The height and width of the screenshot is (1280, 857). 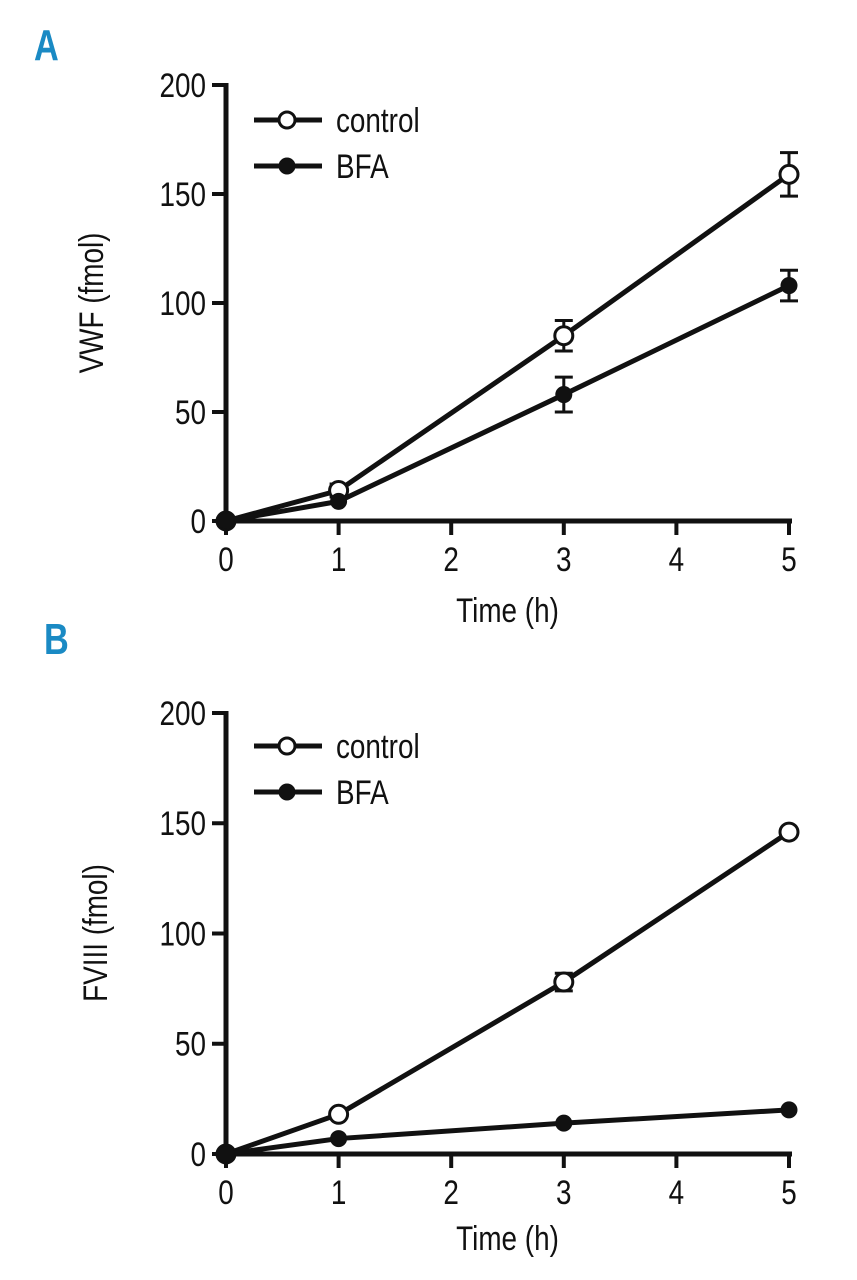 I want to click on panel-label-b: B, so click(x=56, y=639).